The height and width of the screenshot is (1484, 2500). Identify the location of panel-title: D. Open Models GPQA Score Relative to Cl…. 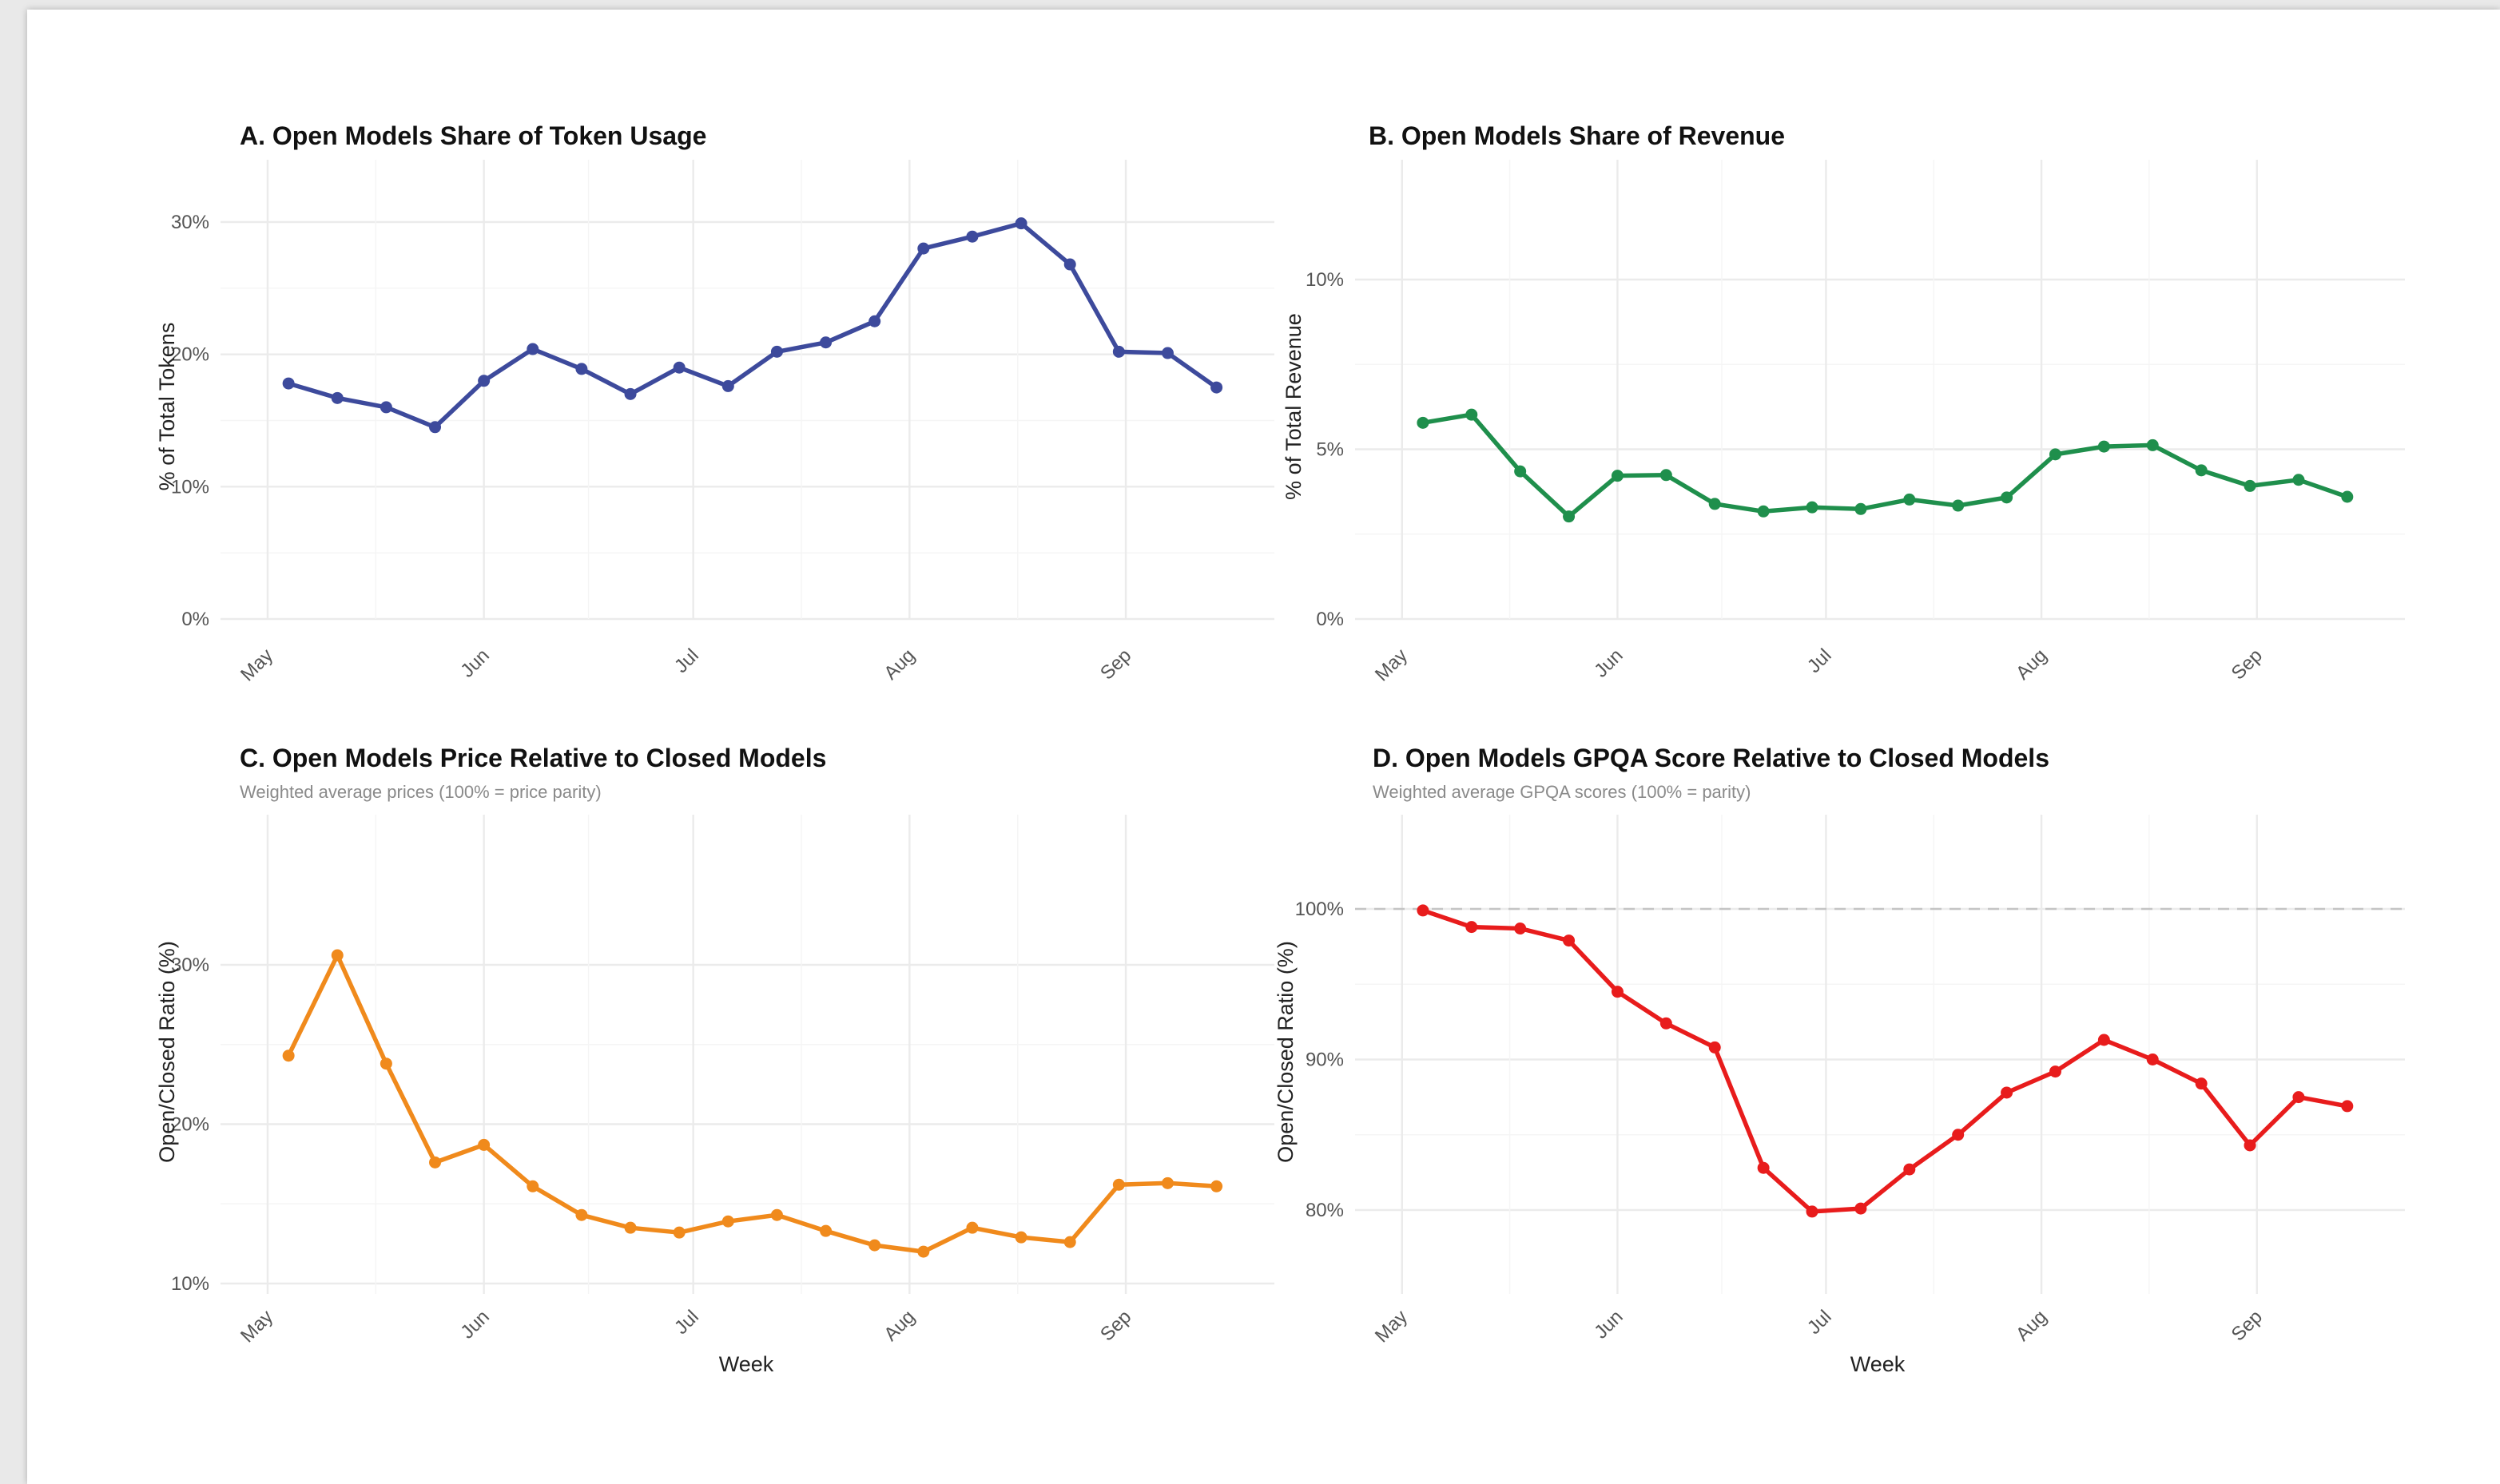
(1711, 758).